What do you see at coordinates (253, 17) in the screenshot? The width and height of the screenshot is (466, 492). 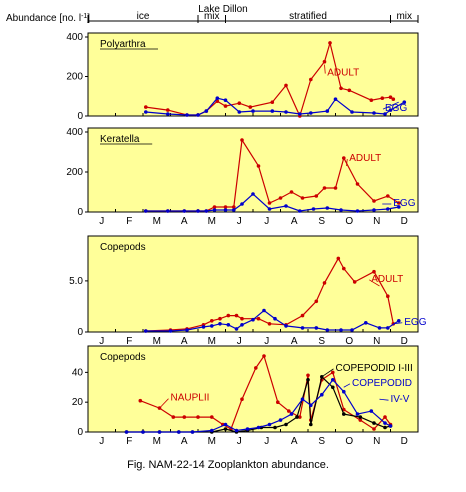 I see `season-bar: ice mix stratified mix` at bounding box center [253, 17].